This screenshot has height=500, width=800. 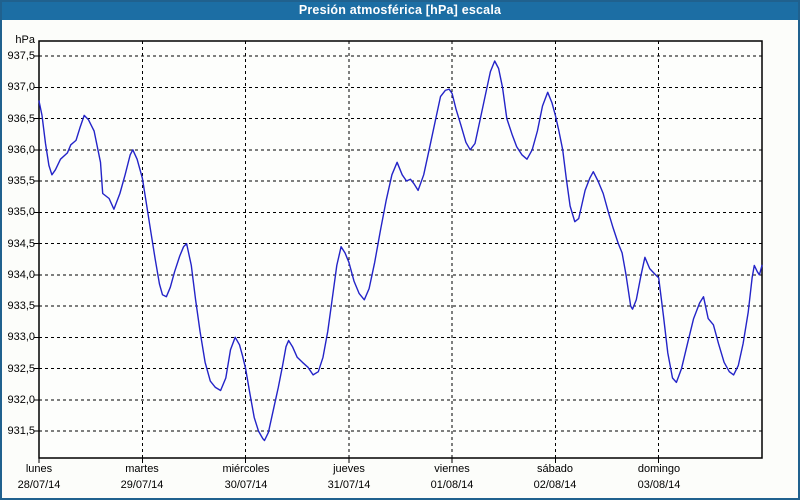 I want to click on y-tick-label: 935,5, so click(x=21, y=181).